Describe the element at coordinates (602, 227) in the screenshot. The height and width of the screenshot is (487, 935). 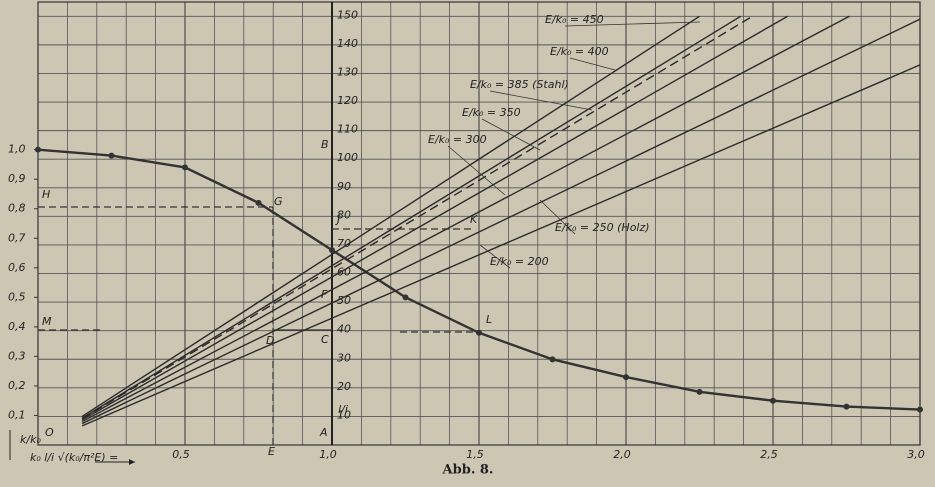
I see `line-label: E/k₀ = 250 (Holz)` at that location.